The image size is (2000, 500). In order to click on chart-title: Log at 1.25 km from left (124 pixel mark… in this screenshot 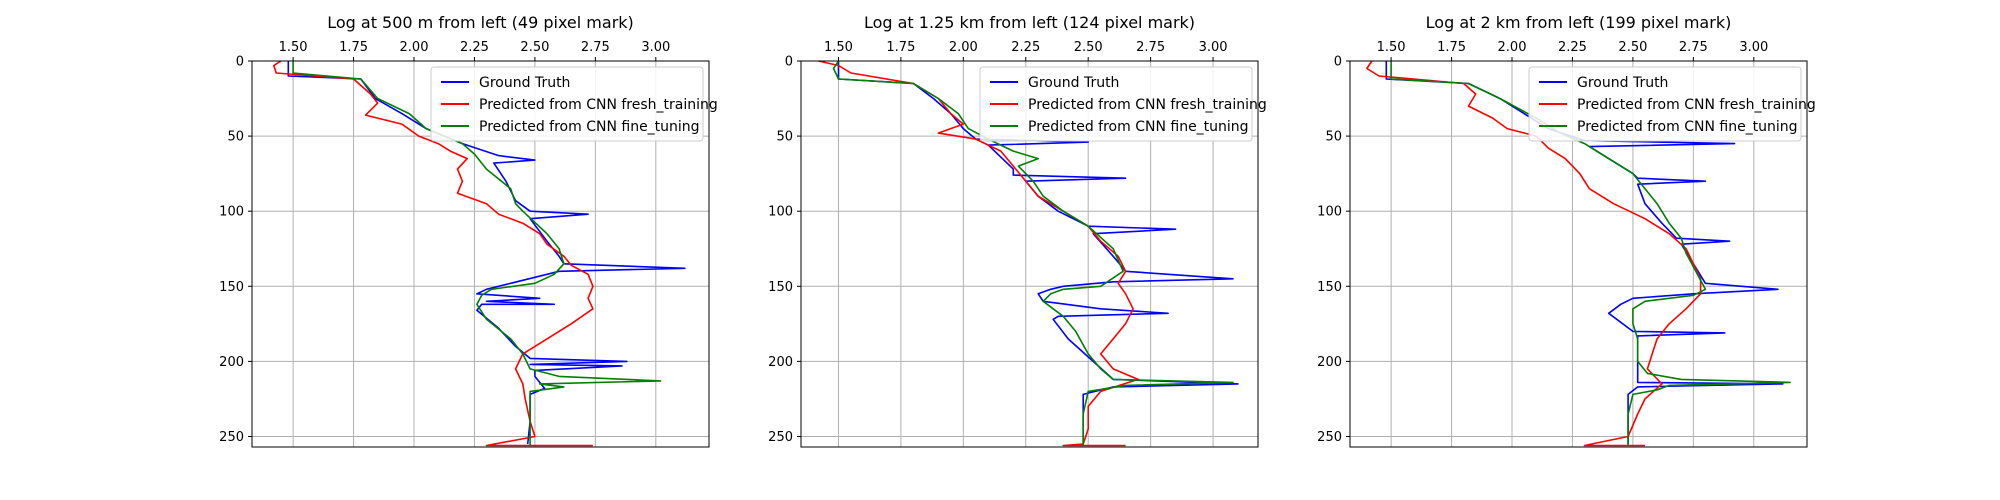, I will do `click(1029, 22)`.